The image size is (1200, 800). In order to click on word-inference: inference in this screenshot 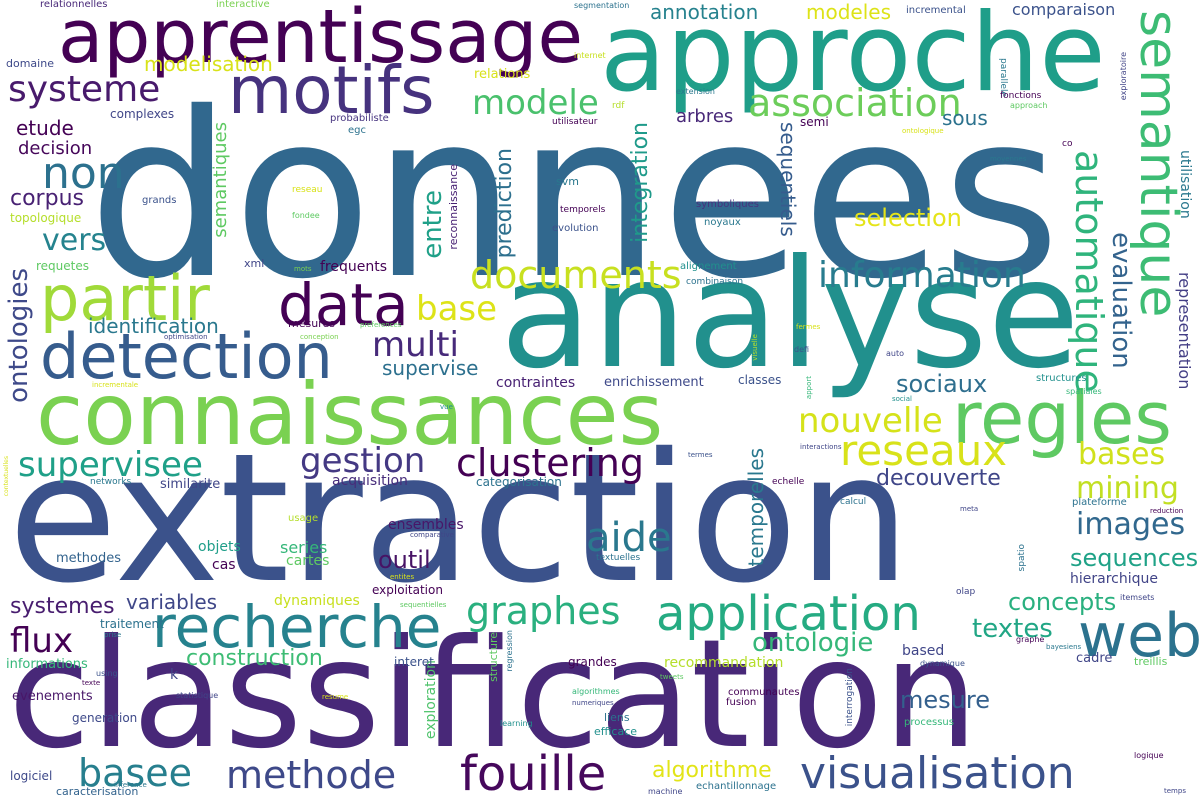, I will do `click(130, 785)`.